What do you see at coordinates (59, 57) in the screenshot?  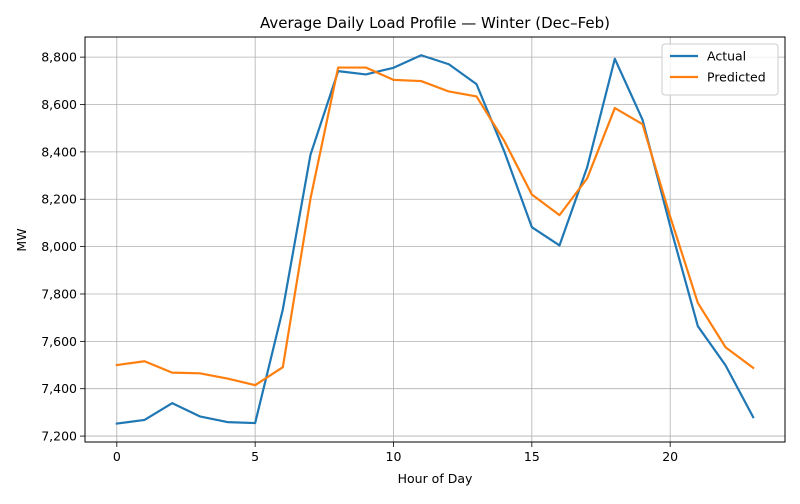 I see `y-tick-label: 8,800` at bounding box center [59, 57].